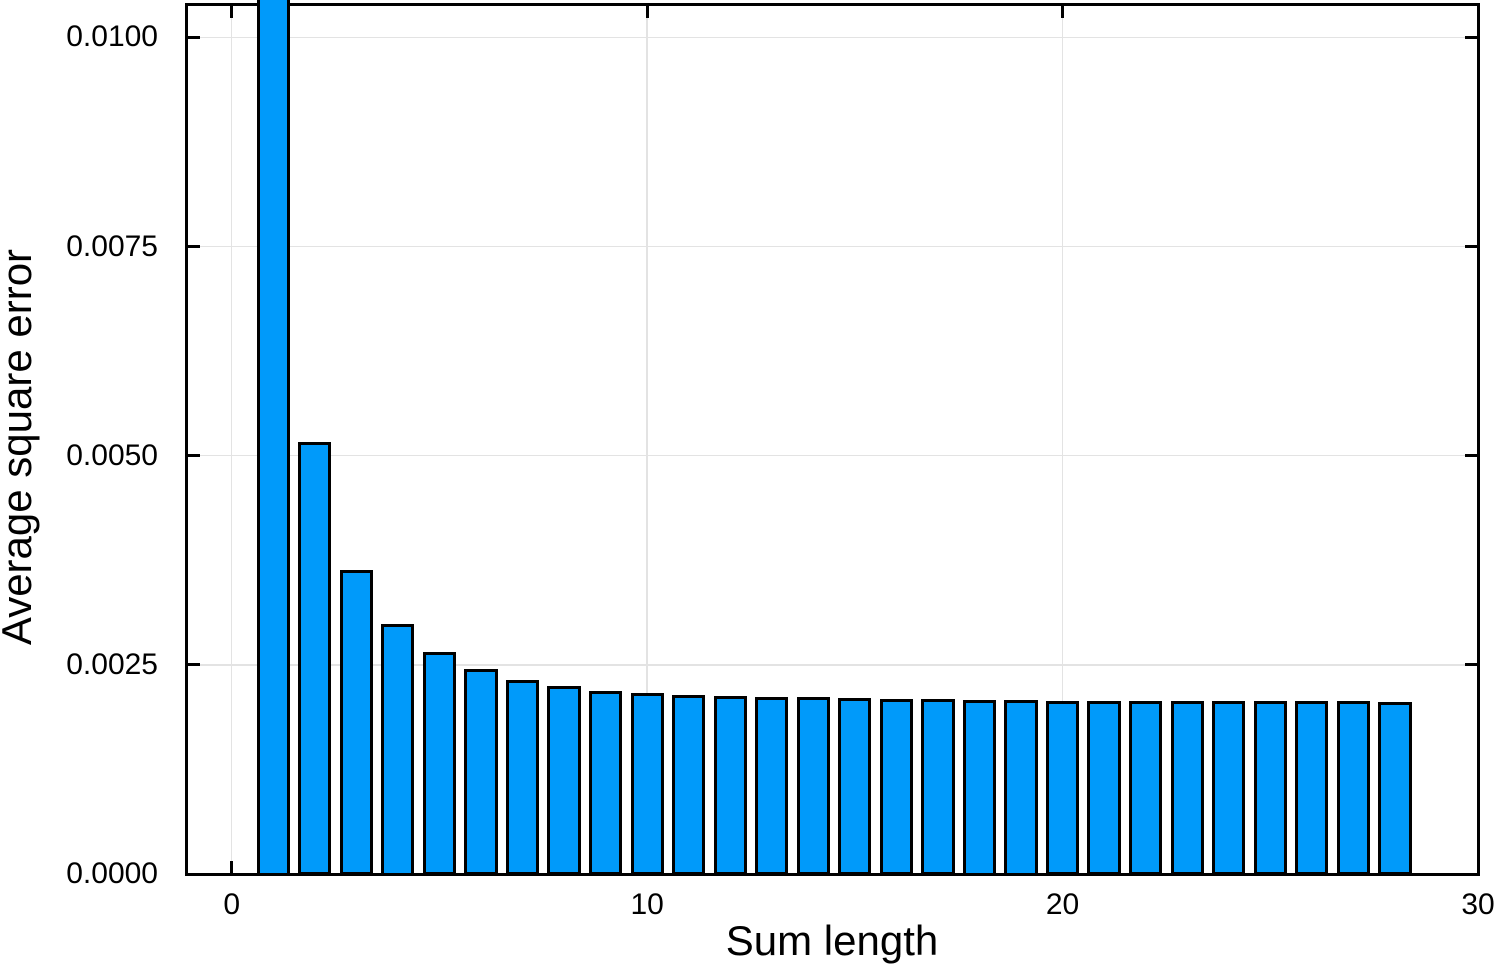  What do you see at coordinates (193, 456) in the screenshot?
I see `y-tick-left-0.005` at bounding box center [193, 456].